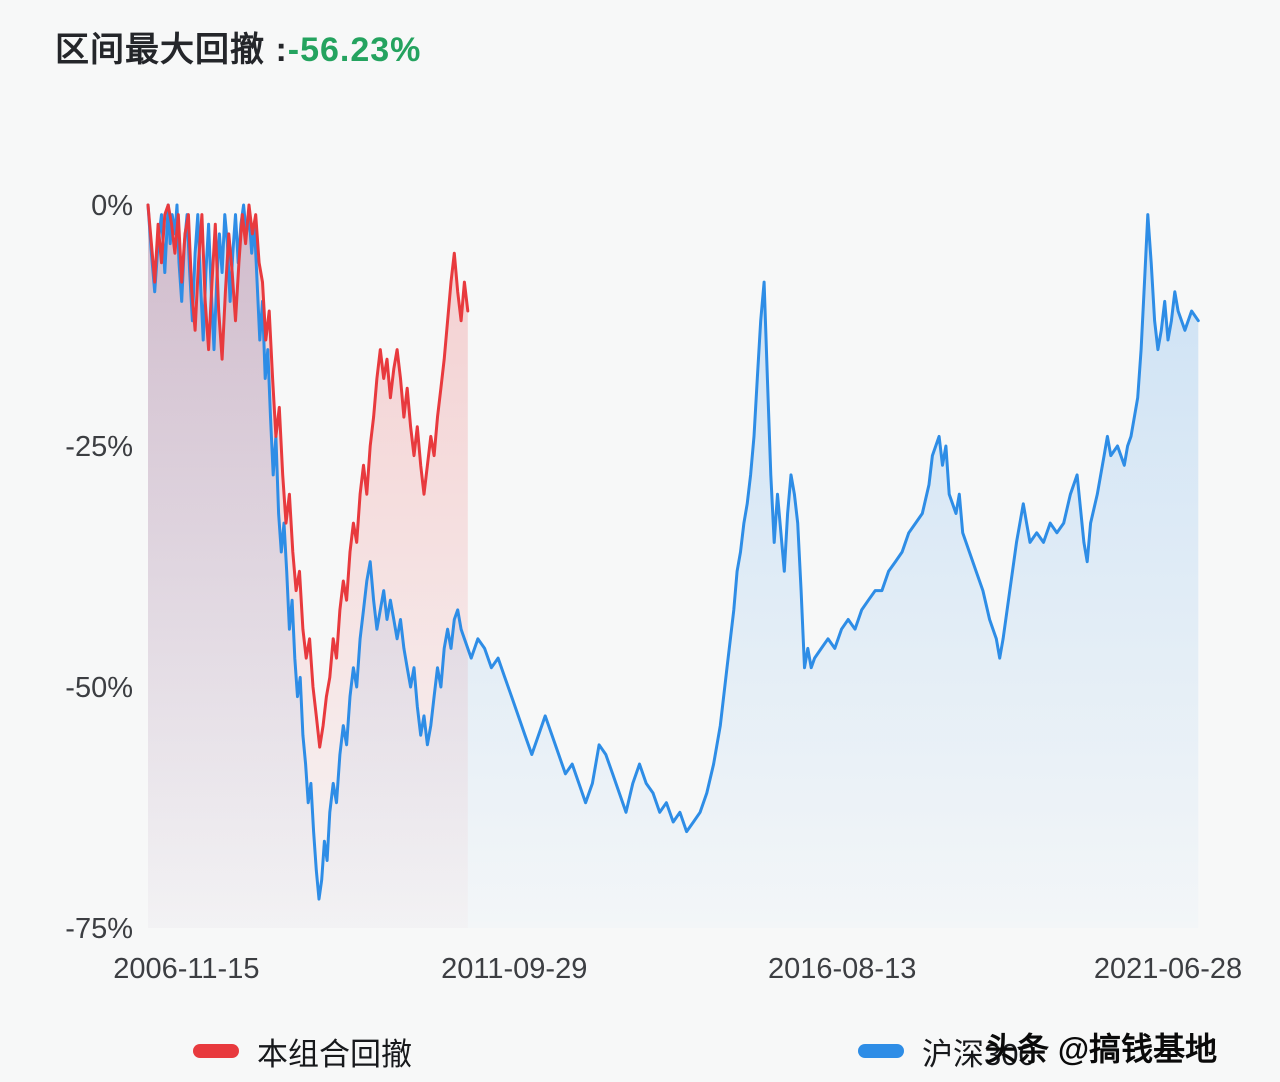 The height and width of the screenshot is (1082, 1280). What do you see at coordinates (1101, 1049) in the screenshot?
I see `watermark: 头条 @搞钱基地` at bounding box center [1101, 1049].